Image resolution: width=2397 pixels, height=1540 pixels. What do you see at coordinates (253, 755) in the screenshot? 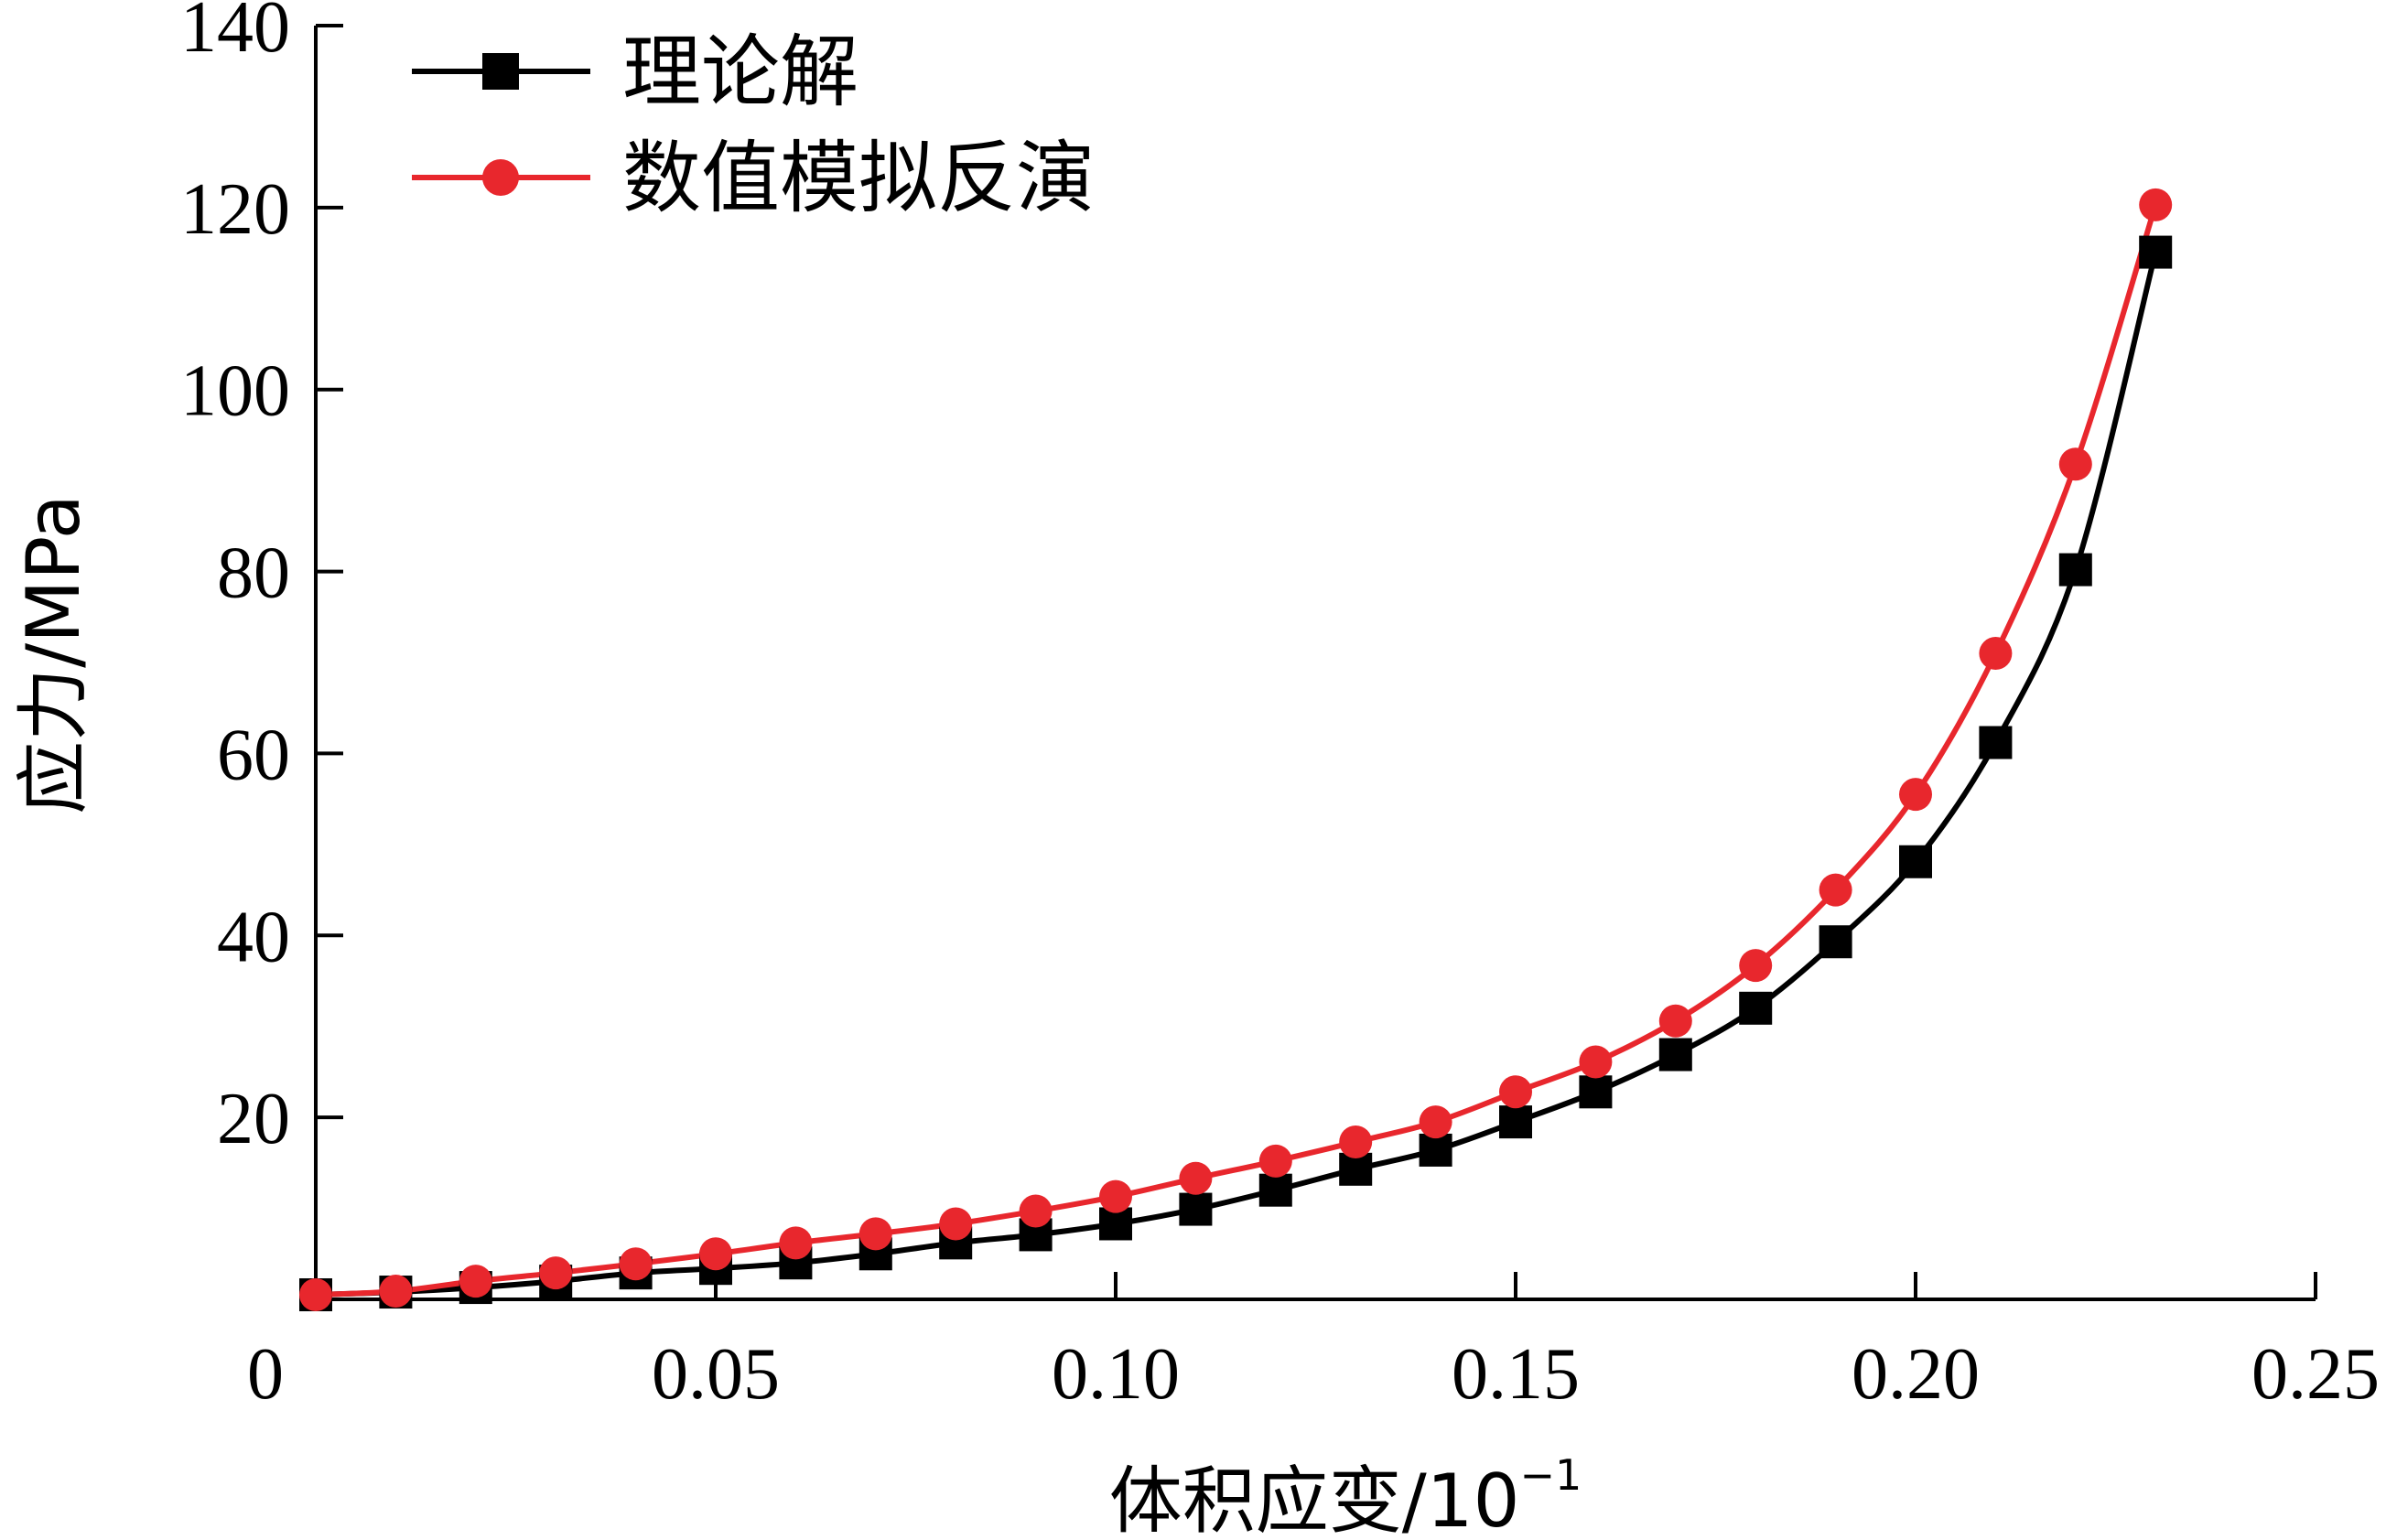
I see `y-tick-label: 60` at bounding box center [253, 755].